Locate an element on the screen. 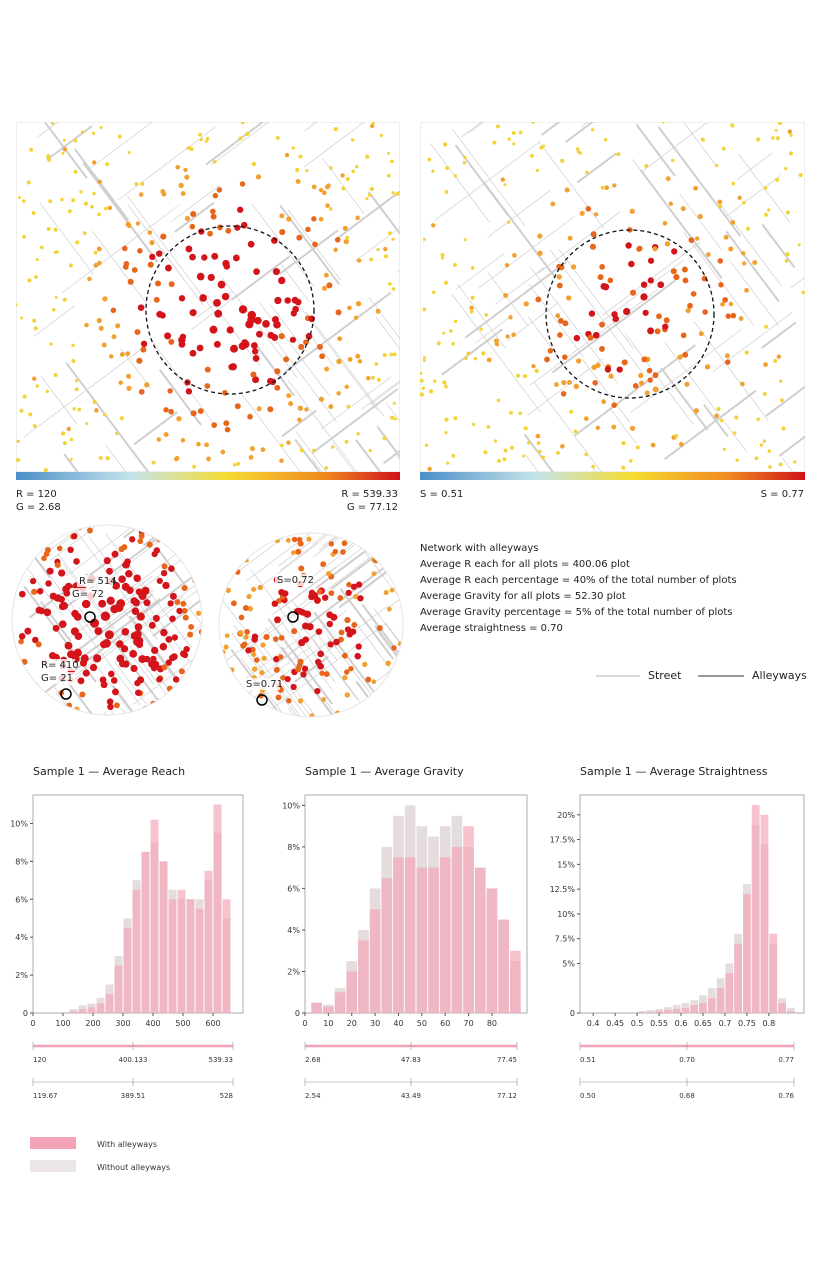 This screenshot has width=829, height=1274. x-tick-label: 0.6 is located at coordinates (681, 1023).